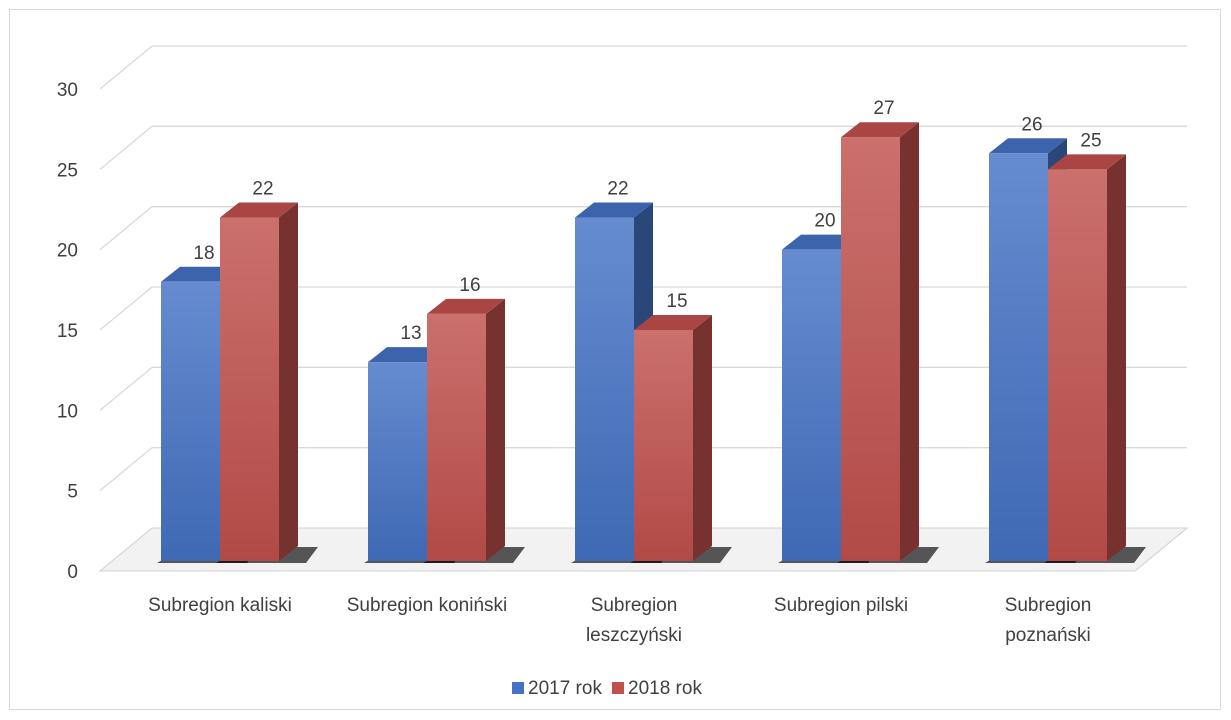  I want to click on y-tick-label: 25, so click(67, 170).